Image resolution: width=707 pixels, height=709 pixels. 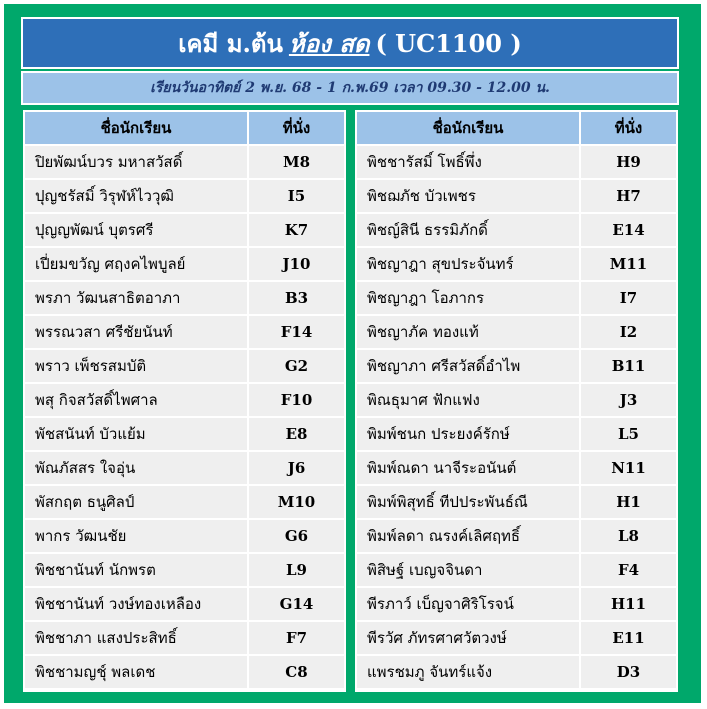 I want to click on table-row: พากร วัฒนชัย G6, so click(x=184, y=536).